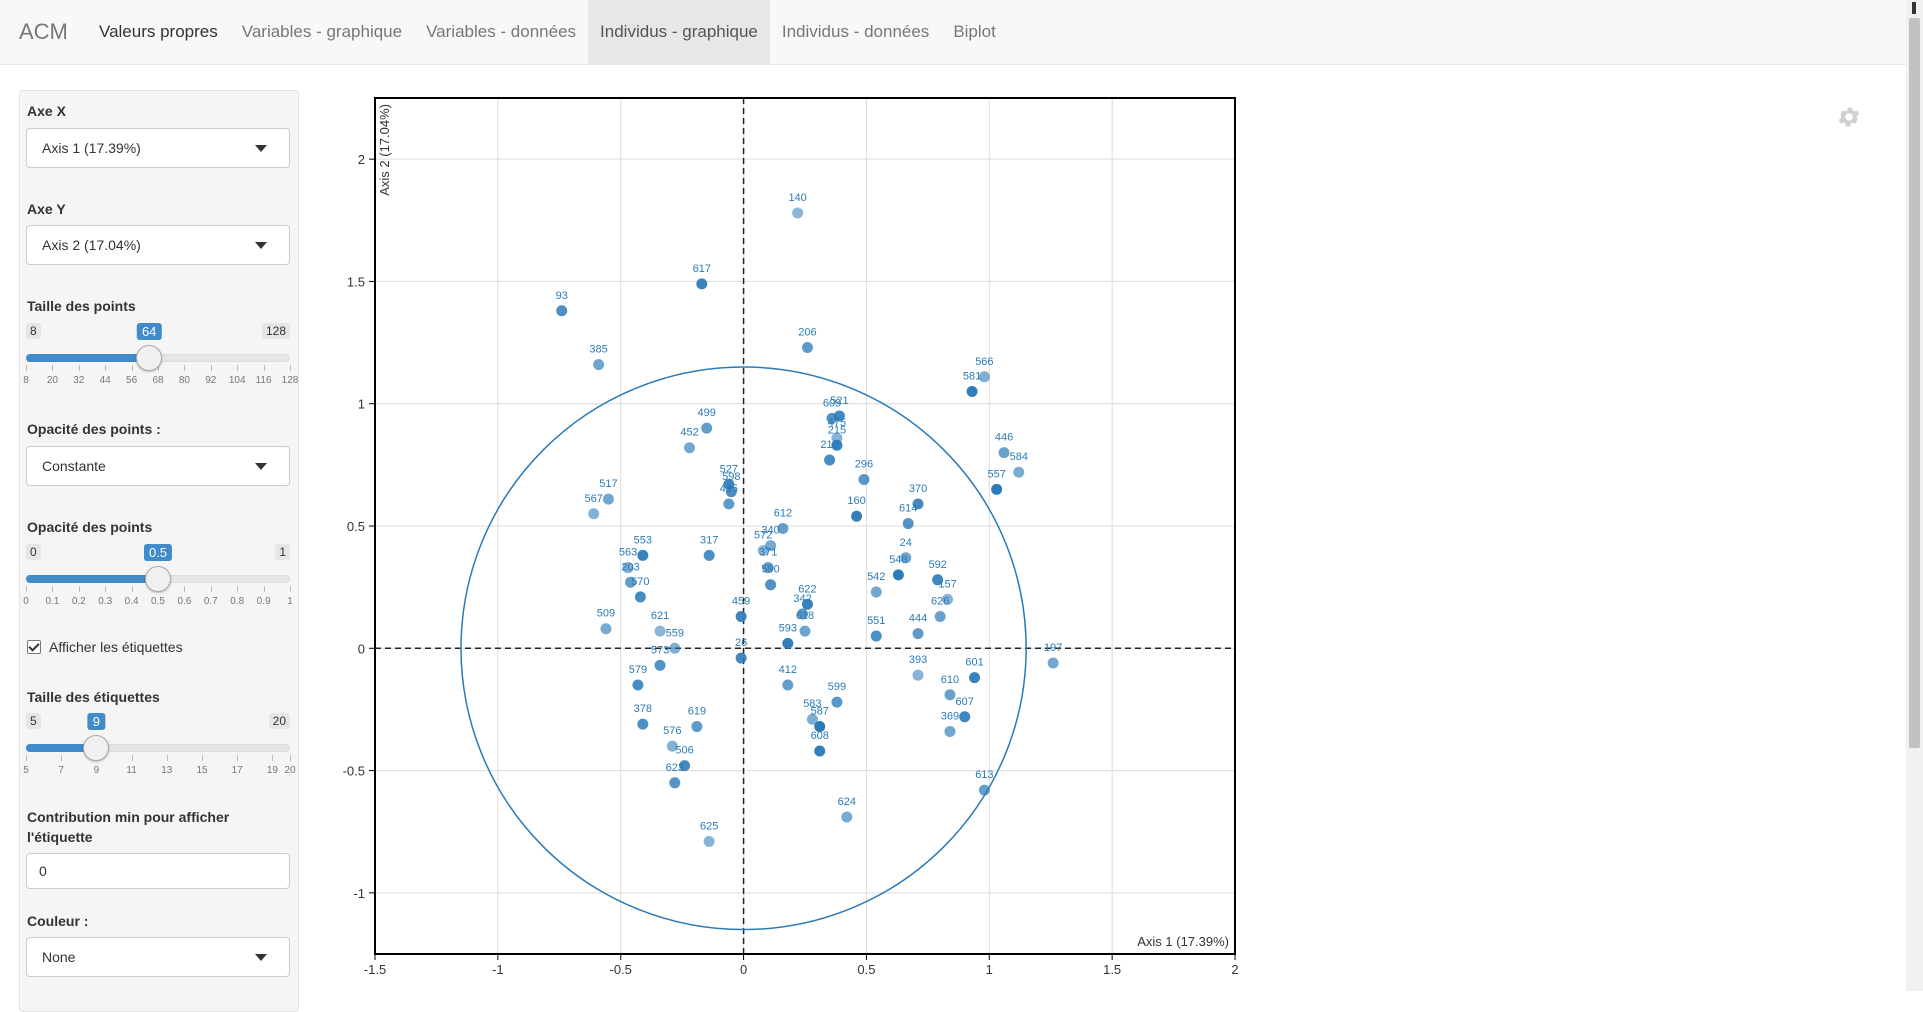  What do you see at coordinates (158, 871) in the screenshot?
I see `contribution-min-input: 0` at bounding box center [158, 871].